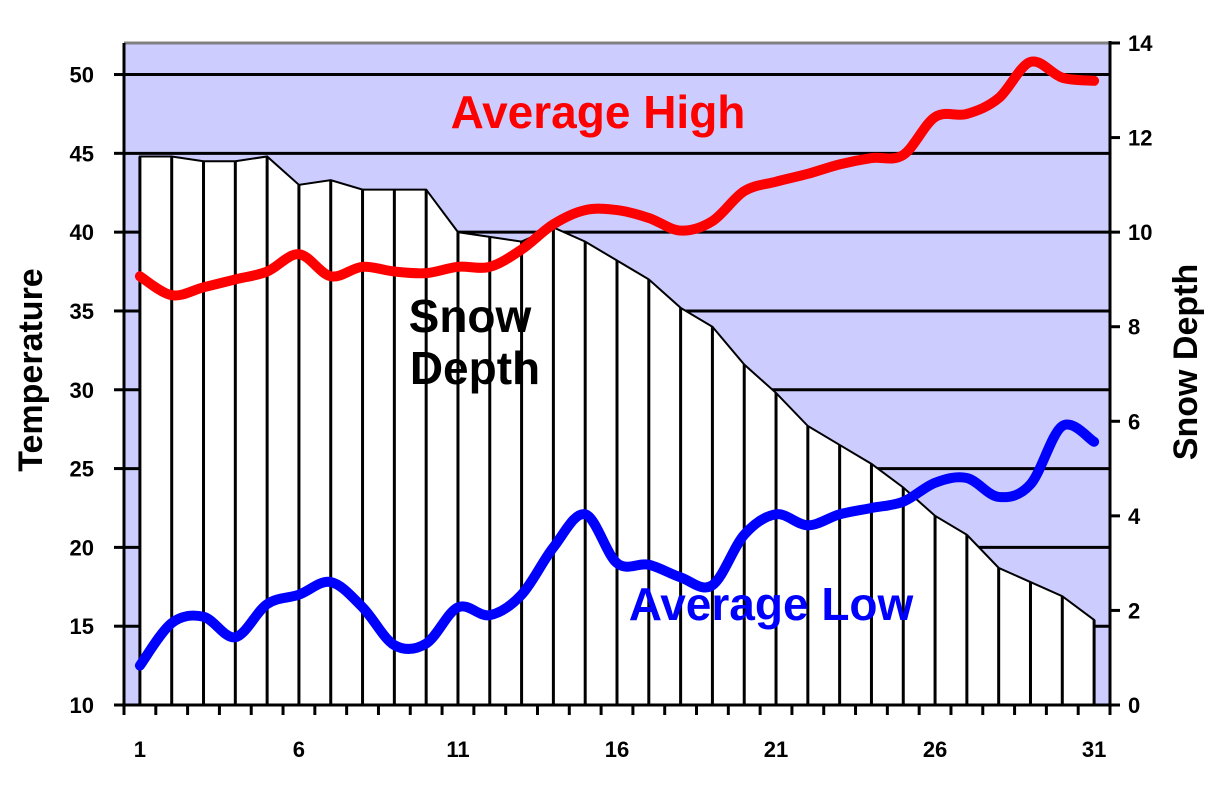 This screenshot has width=1215, height=791. I want to click on y-tick-label: 30, so click(82, 390).